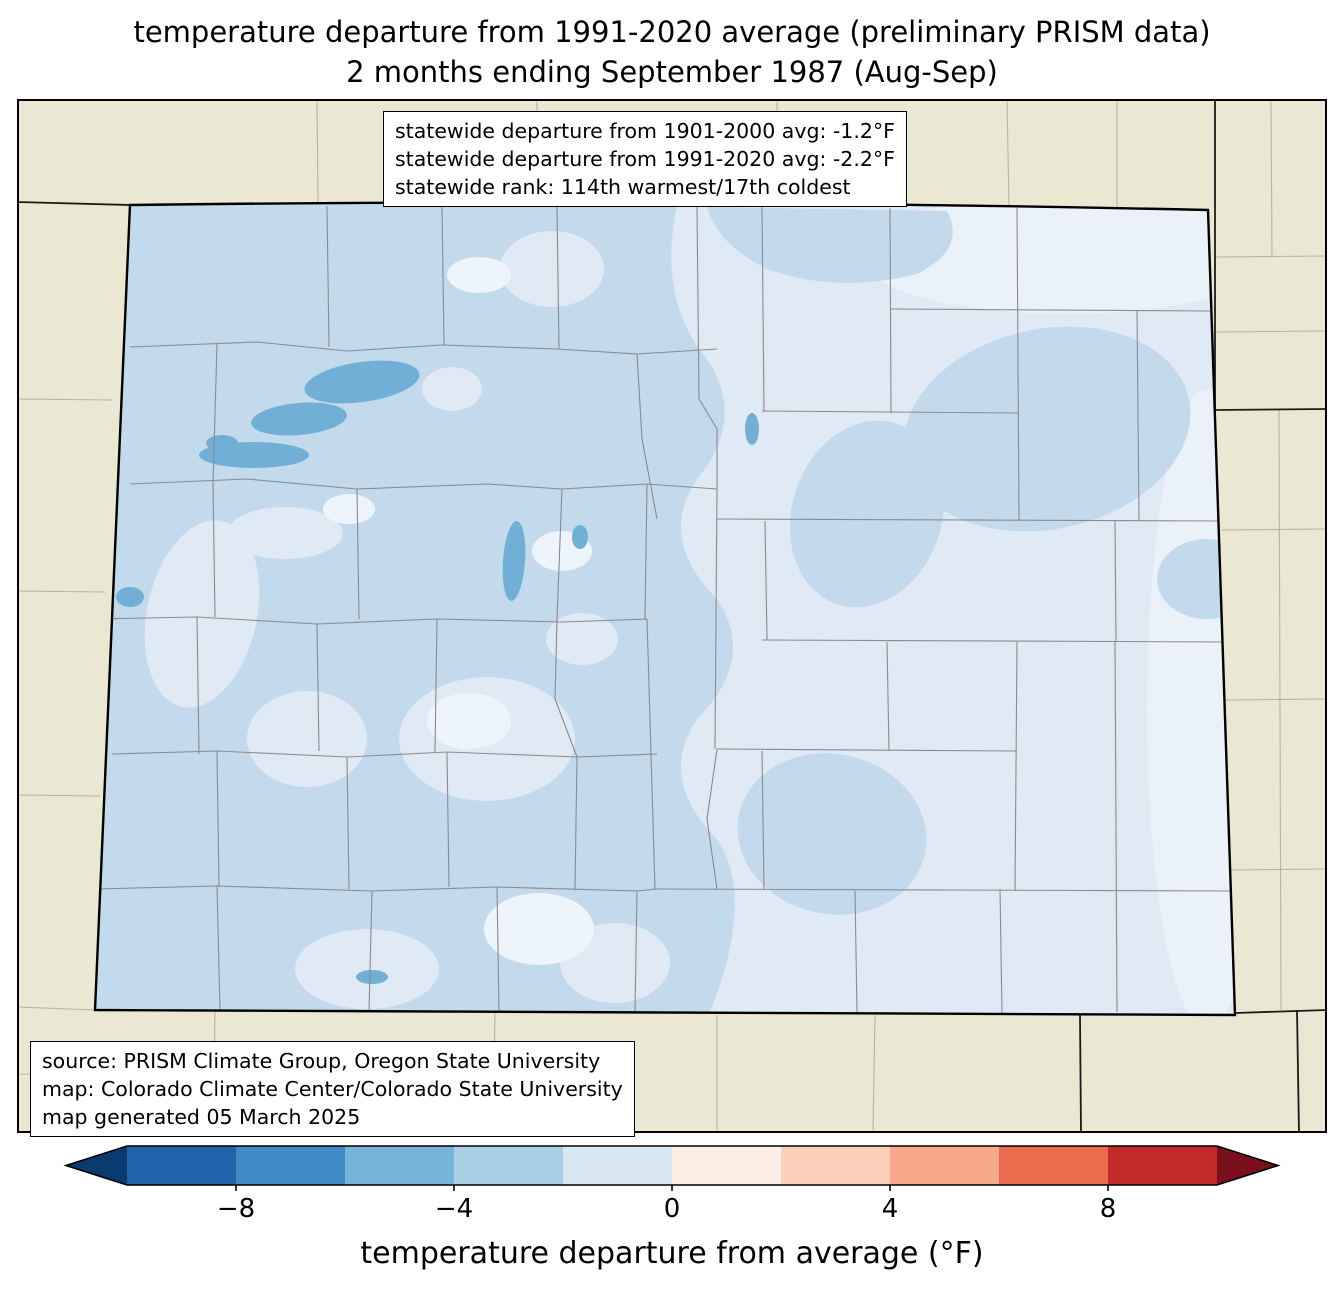  I want to click on colorbar-ticks, so click(672, 1188).